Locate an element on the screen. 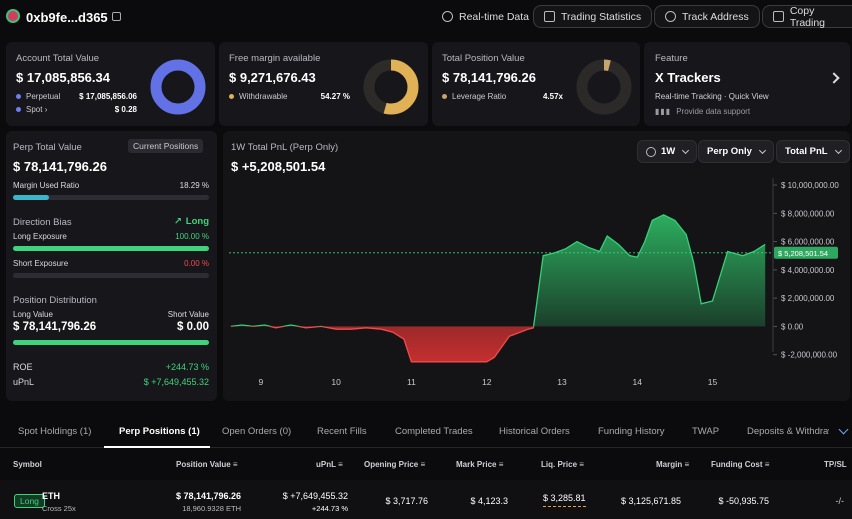 Image resolution: width=852 pixels, height=519 pixels. row-symbol: ETH is located at coordinates (51, 496).